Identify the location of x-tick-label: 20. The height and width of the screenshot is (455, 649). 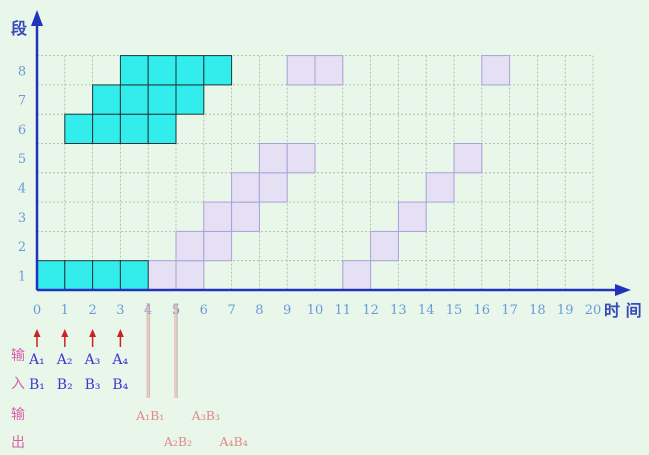
(593, 310).